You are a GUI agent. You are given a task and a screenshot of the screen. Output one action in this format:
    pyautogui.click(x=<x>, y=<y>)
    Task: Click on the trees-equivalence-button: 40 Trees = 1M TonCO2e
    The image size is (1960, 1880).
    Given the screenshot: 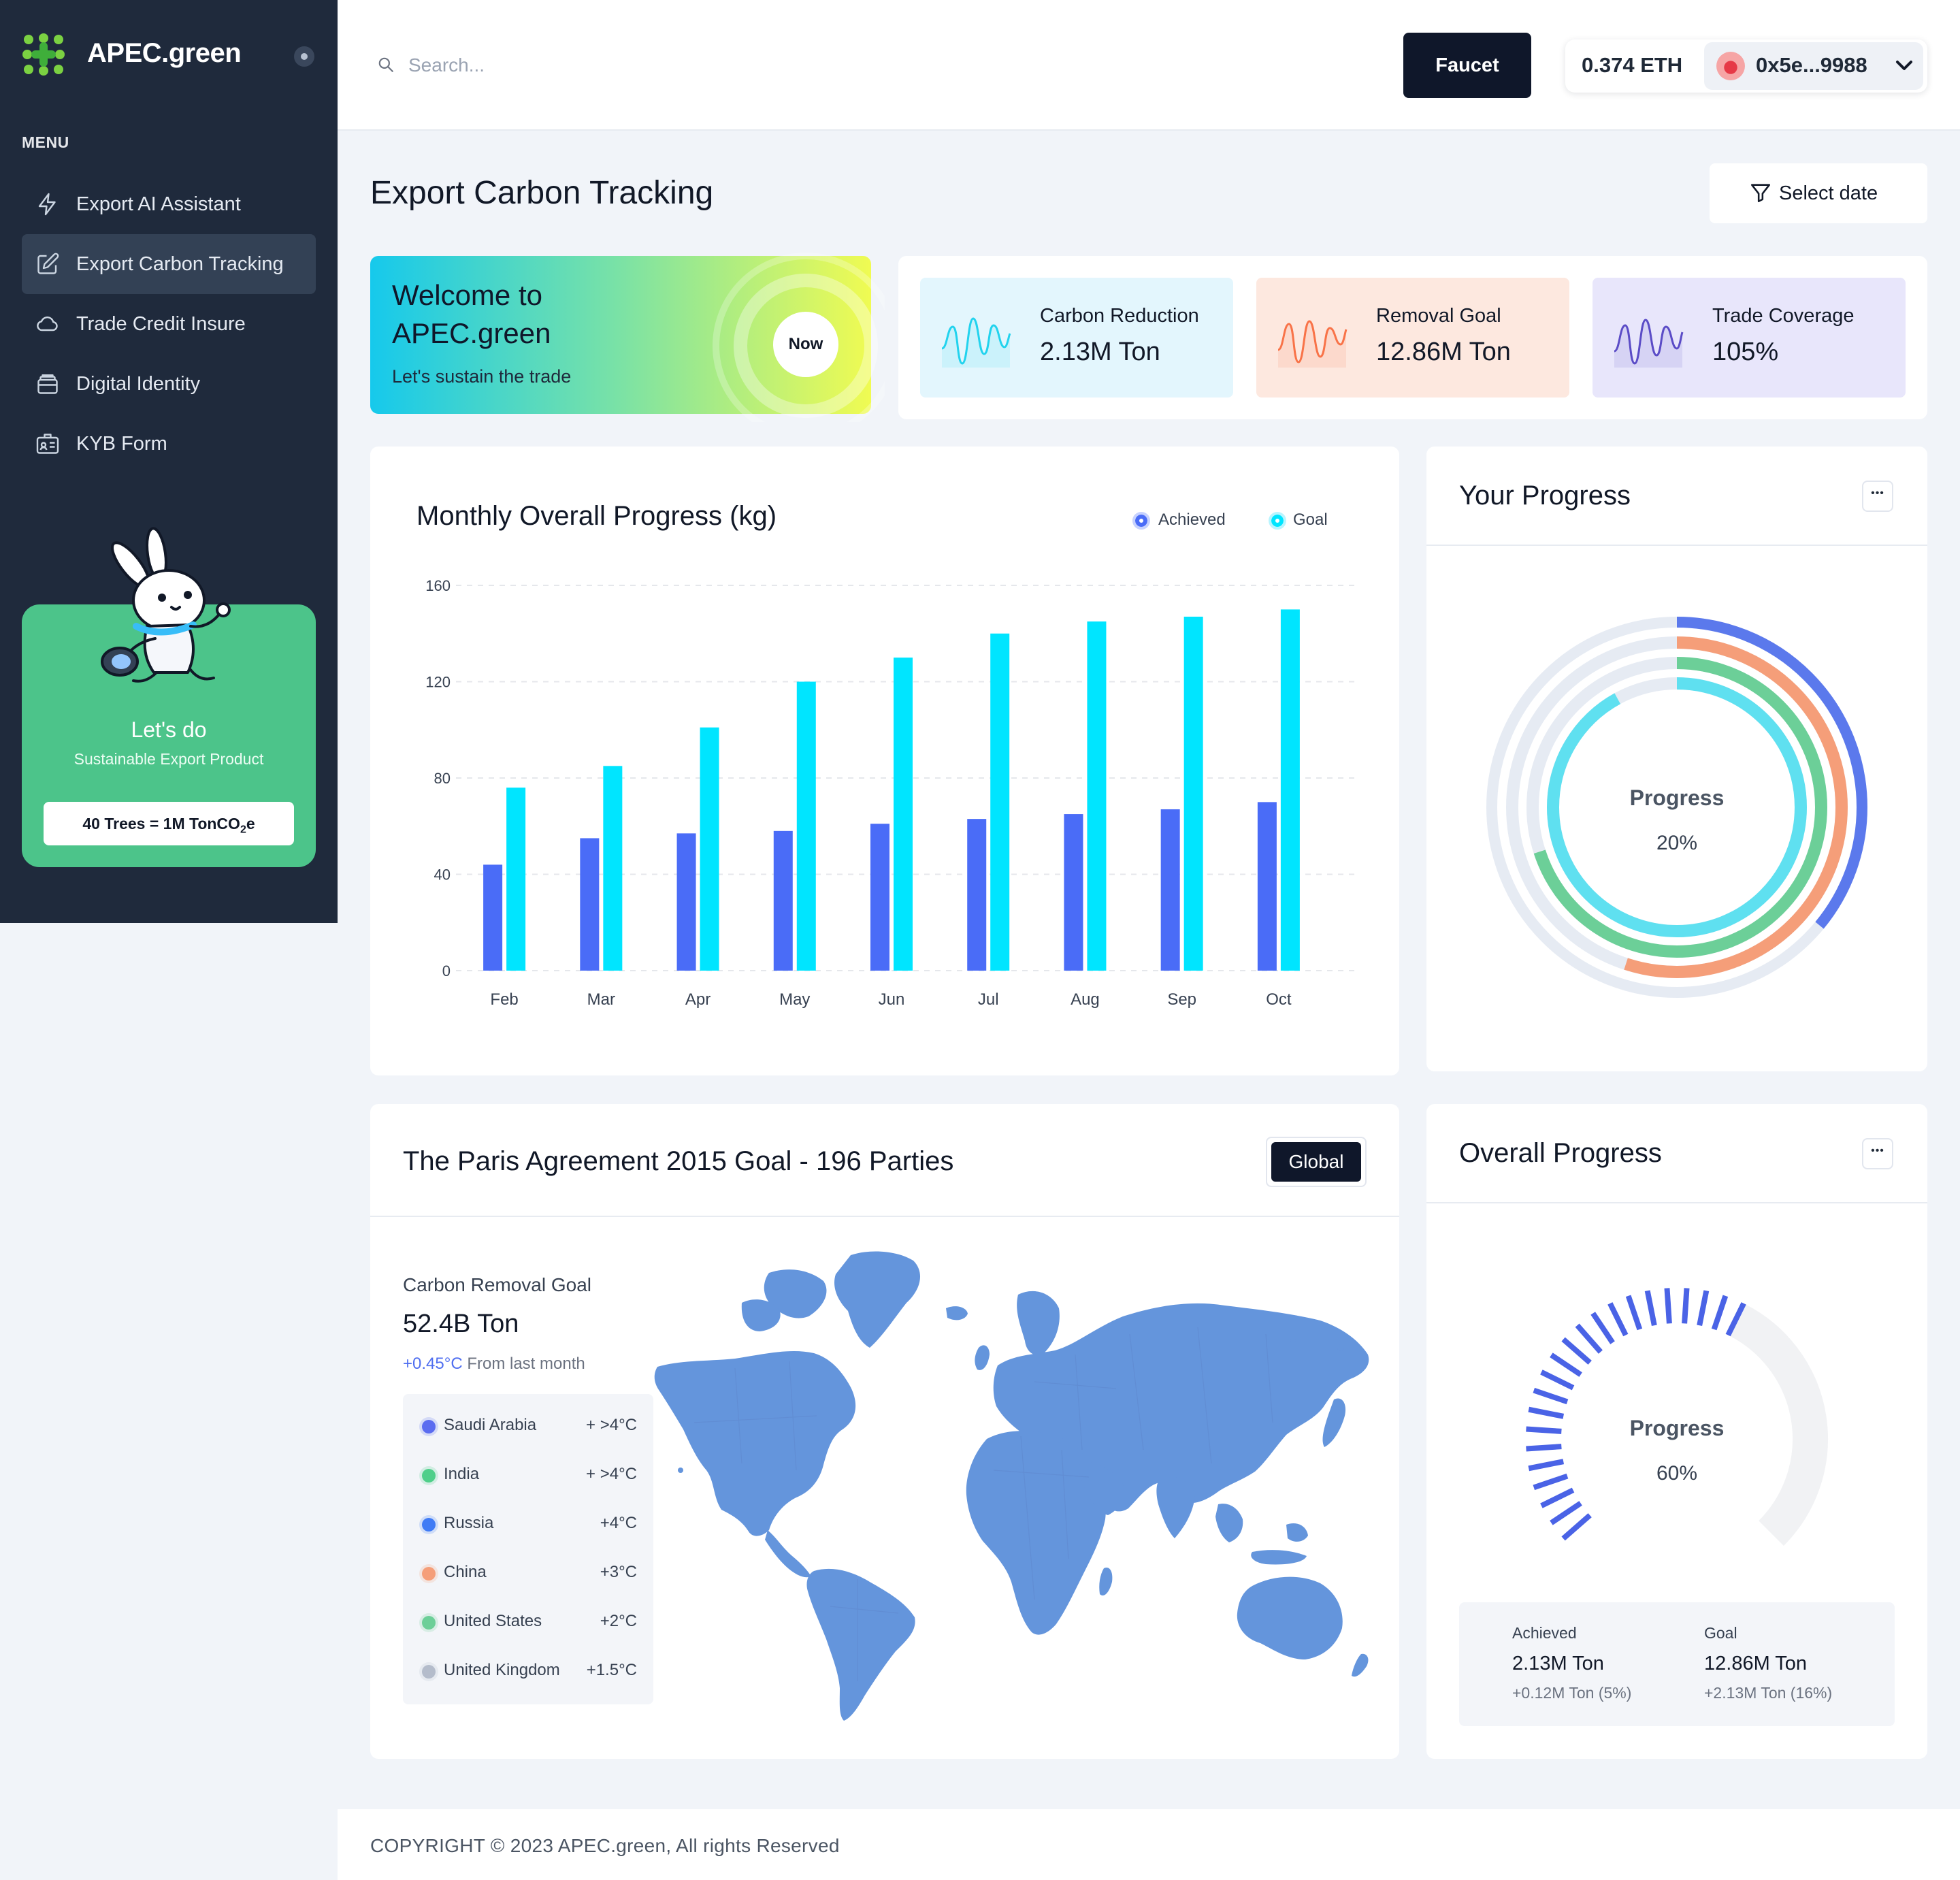 What is the action you would take?
    pyautogui.click(x=169, y=824)
    